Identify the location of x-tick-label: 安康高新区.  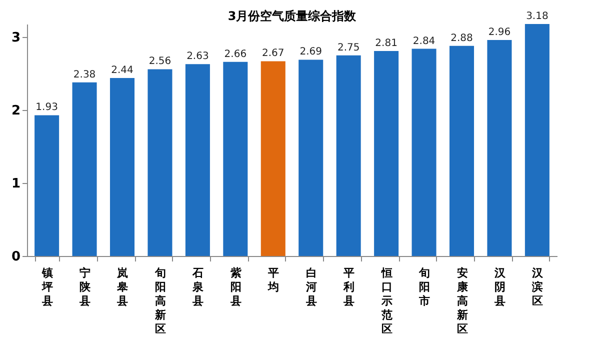
(462, 301).